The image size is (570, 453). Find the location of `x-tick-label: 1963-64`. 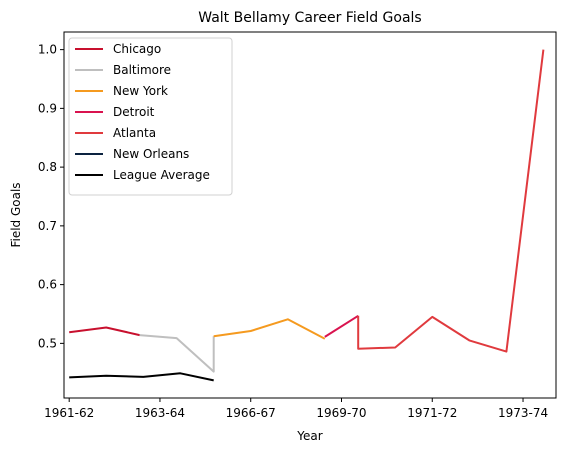

x-tick-label: 1963-64 is located at coordinates (160, 413).